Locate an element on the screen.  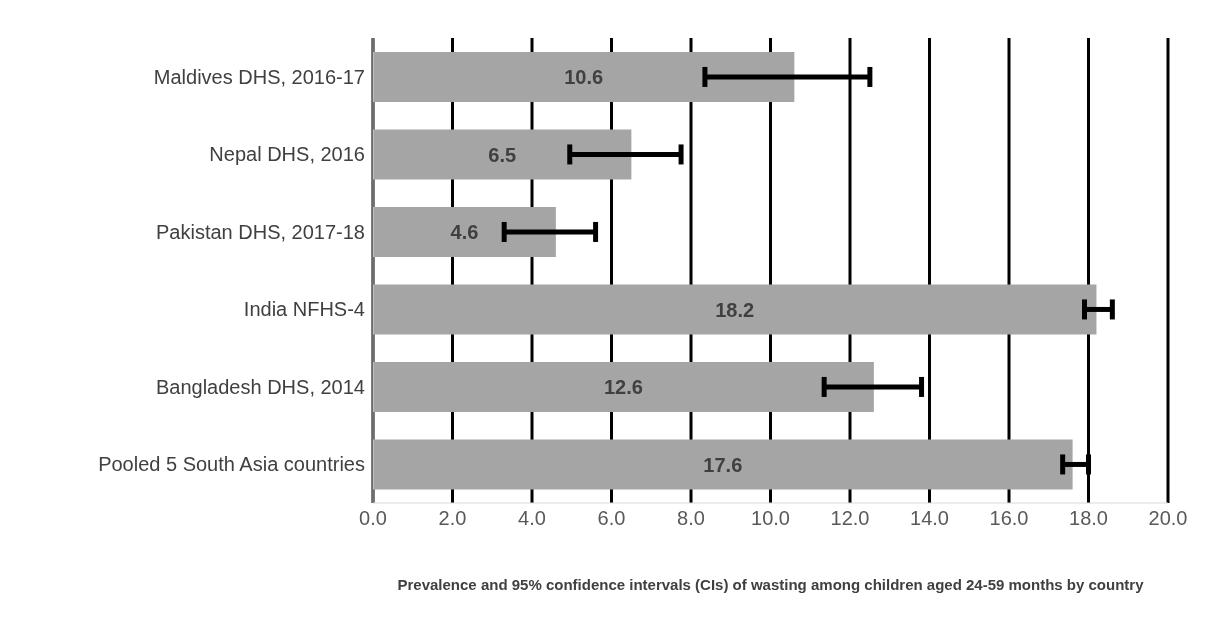
x-tick-label: 18.0 is located at coordinates (1088, 518).